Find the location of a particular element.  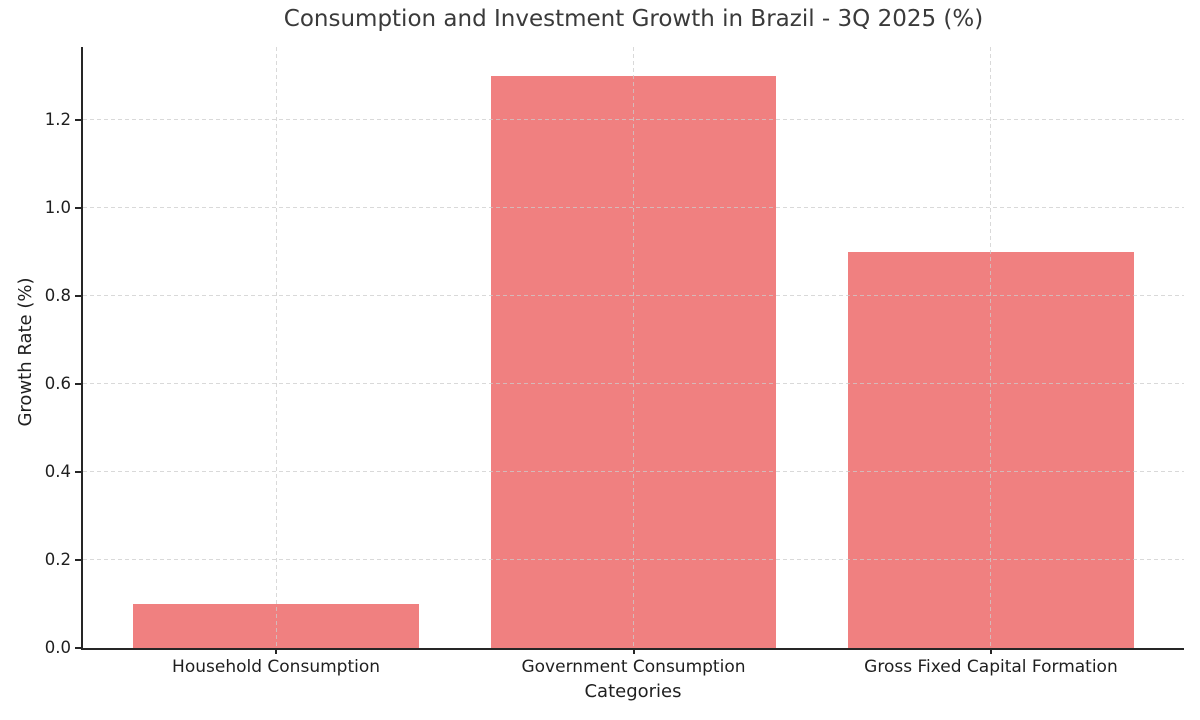

y-tick-label: 0.0 is located at coordinates (57, 647).